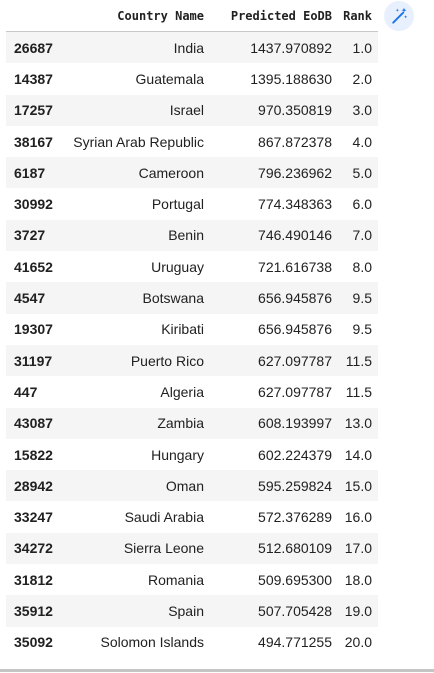  What do you see at coordinates (135, 173) in the screenshot?
I see `country-name-cell: Cameroon` at bounding box center [135, 173].